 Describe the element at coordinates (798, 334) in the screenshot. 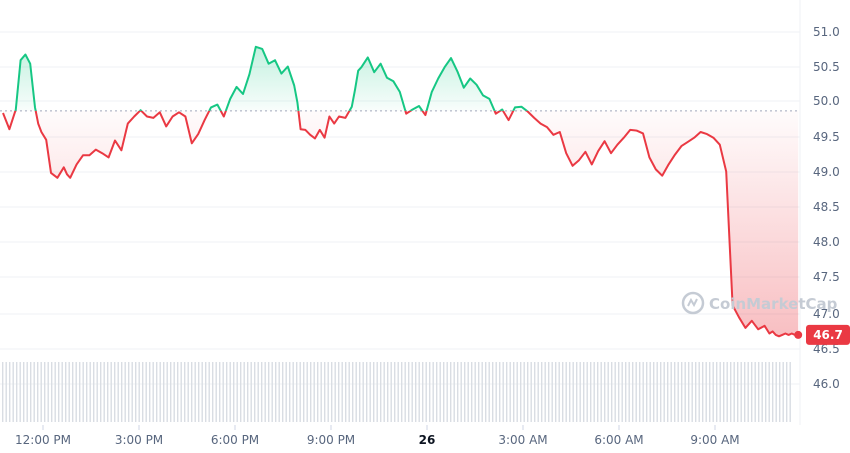

I see `last-point-dot` at that location.